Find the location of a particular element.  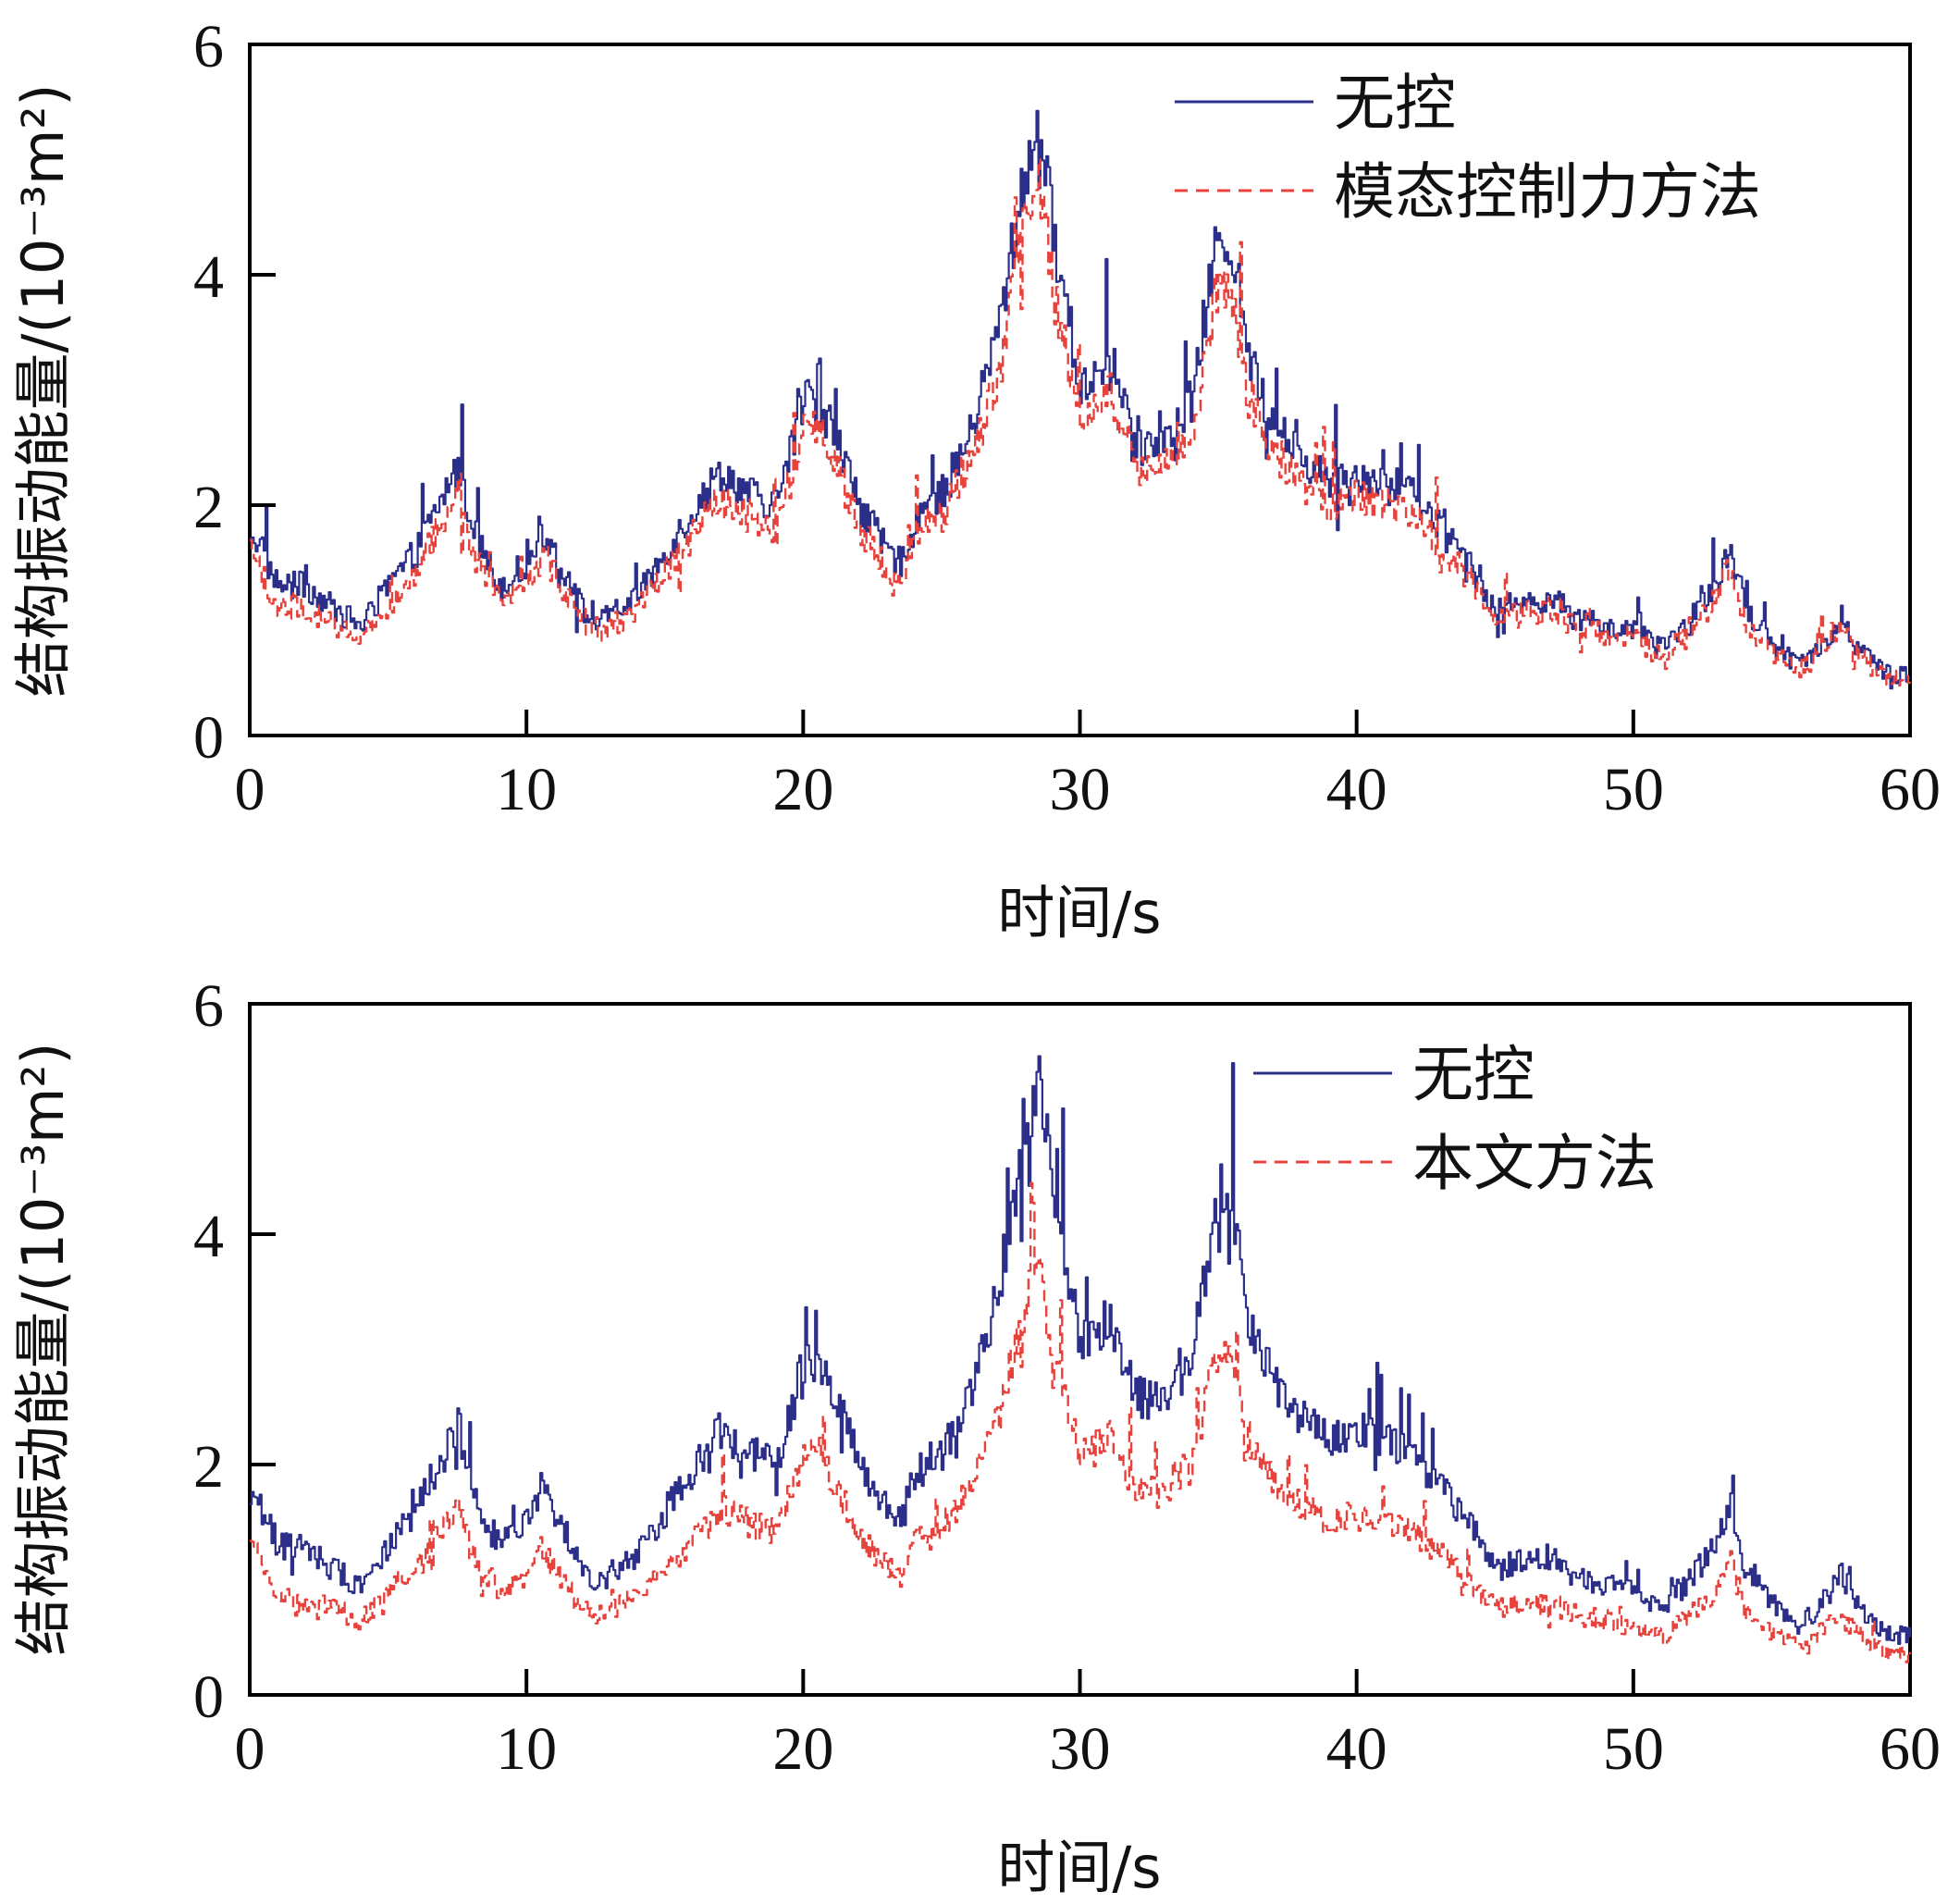

legend-label: 模态控制力方法 is located at coordinates (1547, 192).